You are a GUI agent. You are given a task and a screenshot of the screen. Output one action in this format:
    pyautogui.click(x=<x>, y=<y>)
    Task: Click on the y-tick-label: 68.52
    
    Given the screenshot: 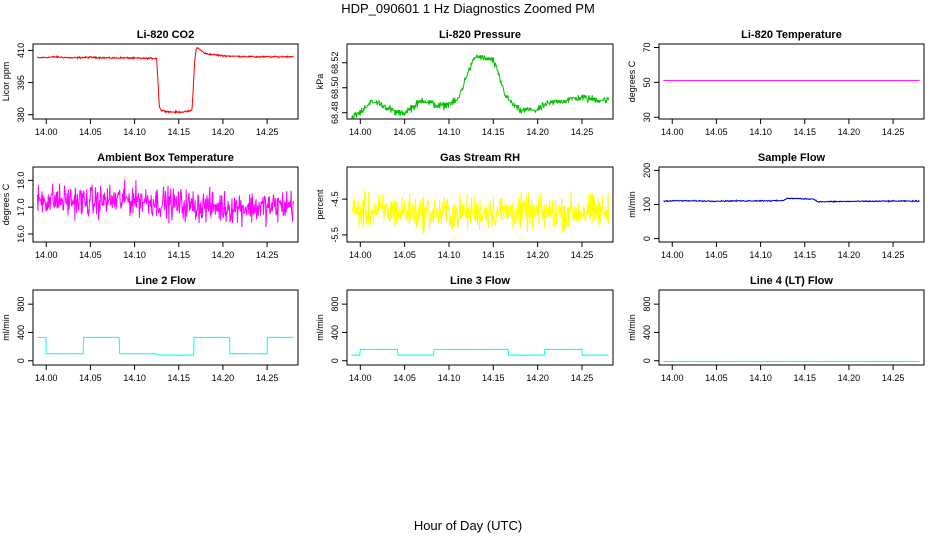 What is the action you would take?
    pyautogui.click(x=335, y=62)
    